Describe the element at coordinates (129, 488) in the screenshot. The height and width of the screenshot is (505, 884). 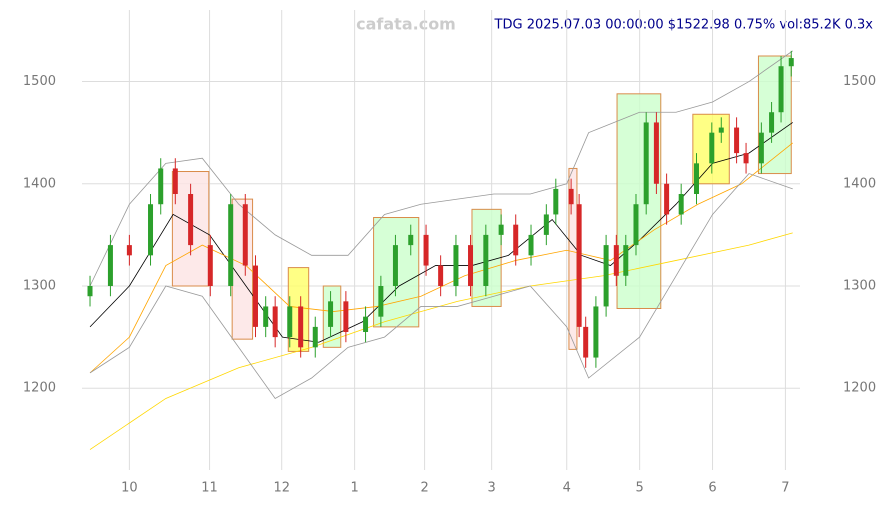
I see `x-tick-label: 10` at that location.